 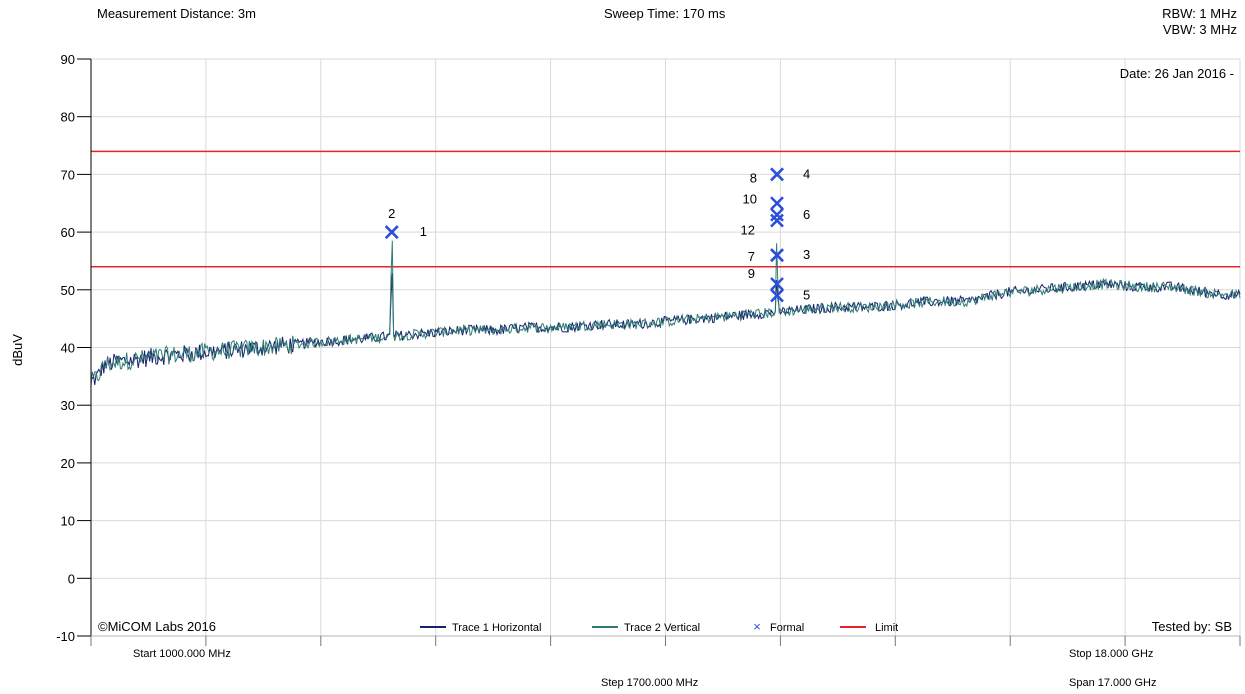 I want to click on marker-label: 6, so click(x=806, y=214).